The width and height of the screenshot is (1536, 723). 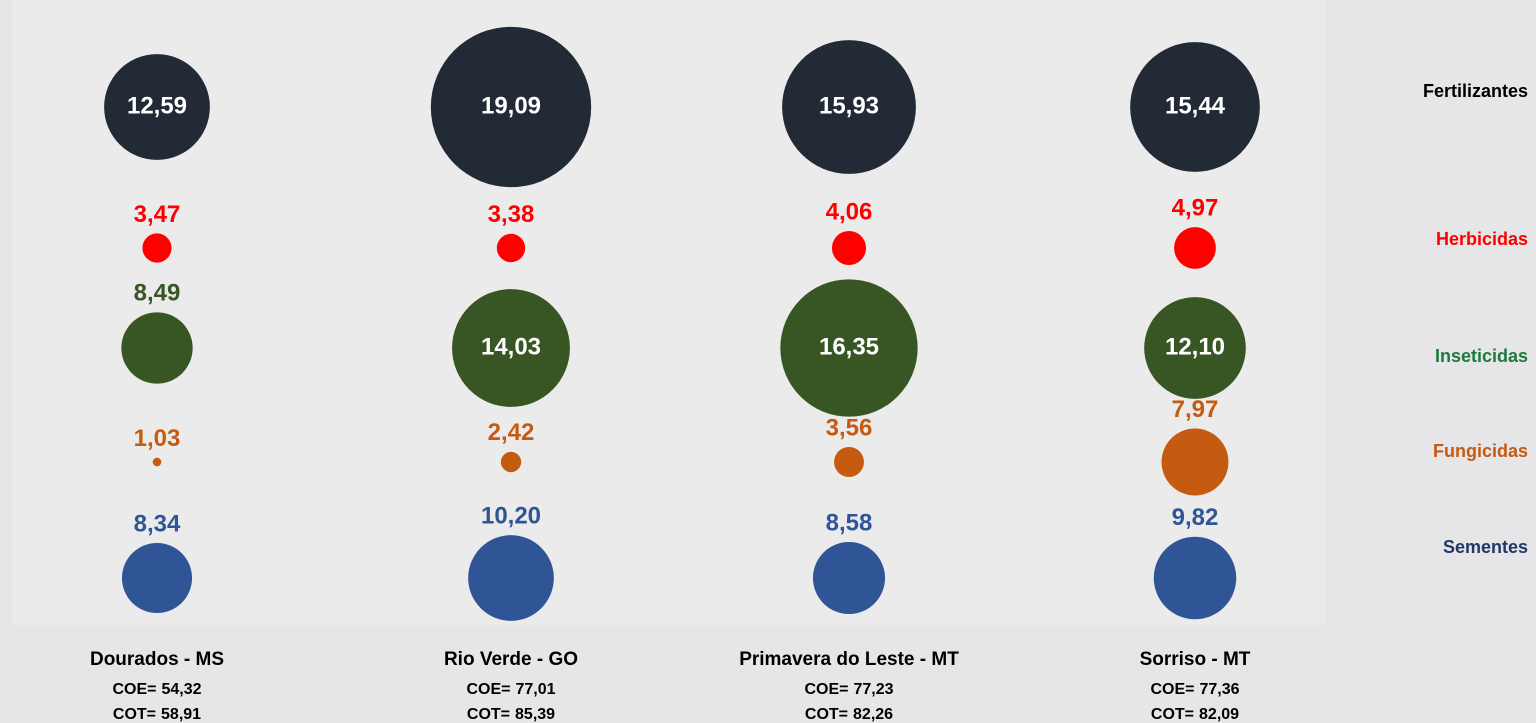 What do you see at coordinates (157, 714) in the screenshot?
I see `cot-label: COT= 58,91` at bounding box center [157, 714].